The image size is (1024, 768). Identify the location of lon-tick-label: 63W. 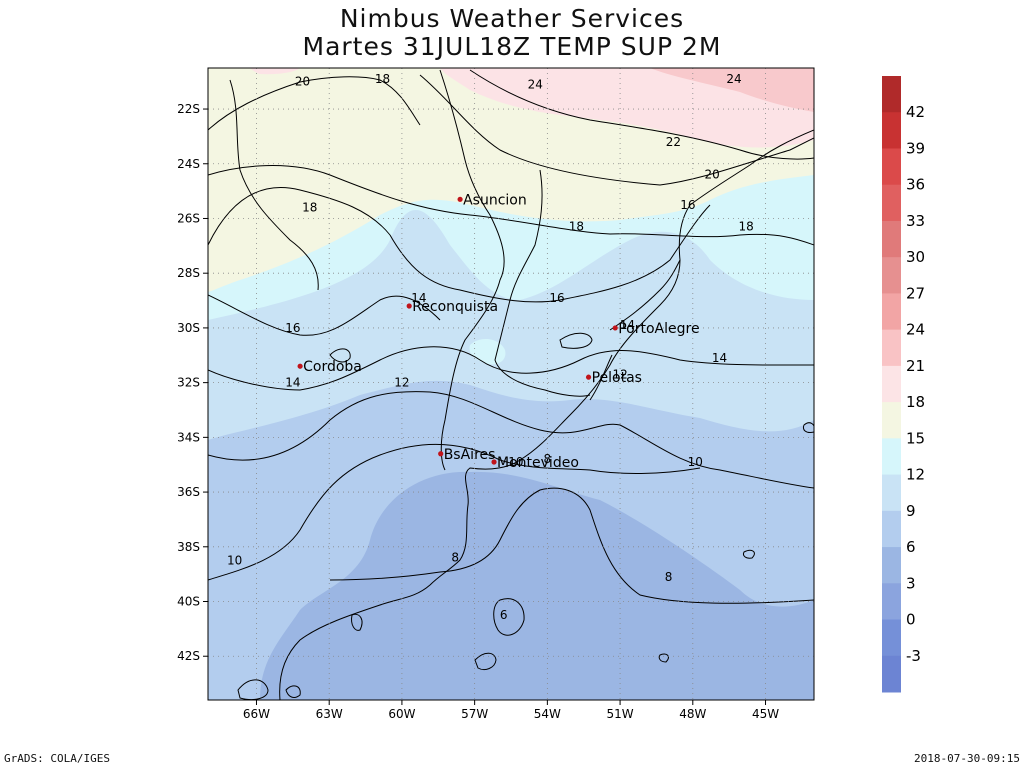
(329, 714).